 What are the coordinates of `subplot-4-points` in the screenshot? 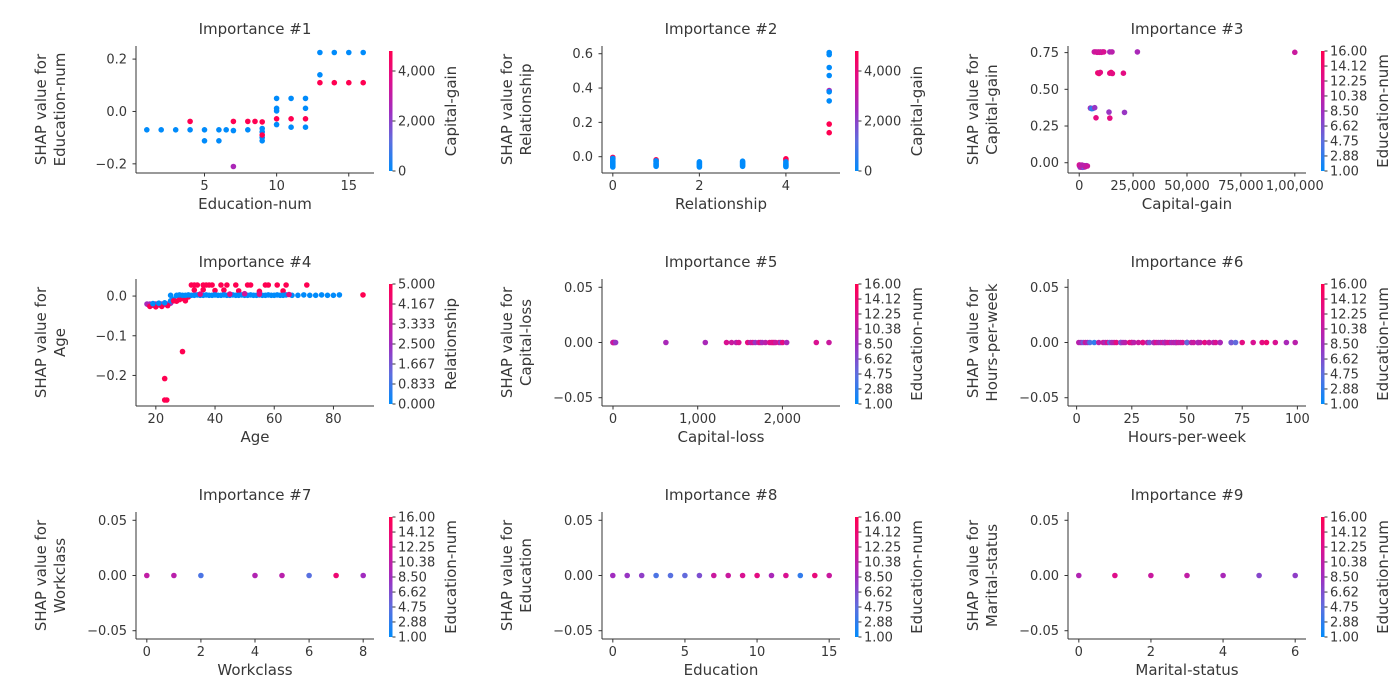 It's located at (255, 342).